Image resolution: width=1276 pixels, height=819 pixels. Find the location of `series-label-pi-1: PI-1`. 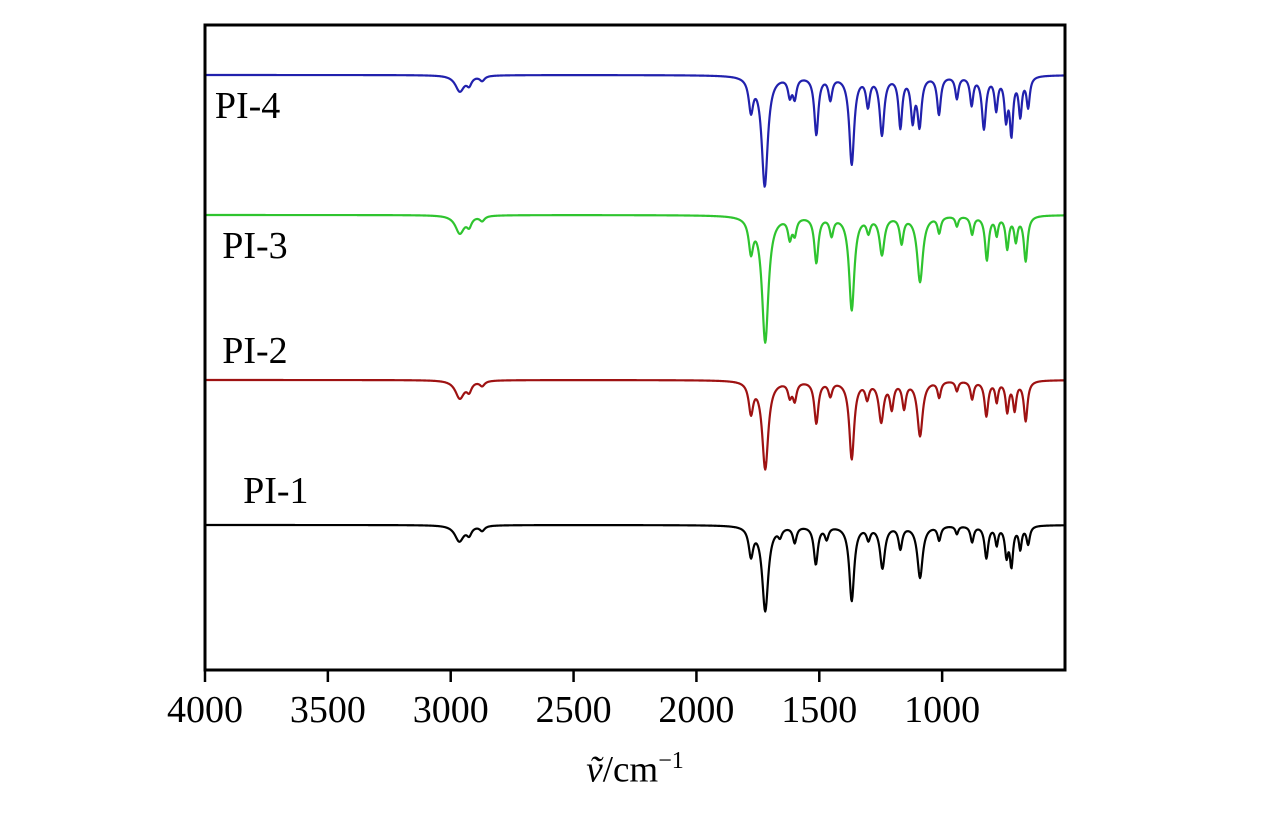

series-label-pi-1: PI-1 is located at coordinates (275, 491).